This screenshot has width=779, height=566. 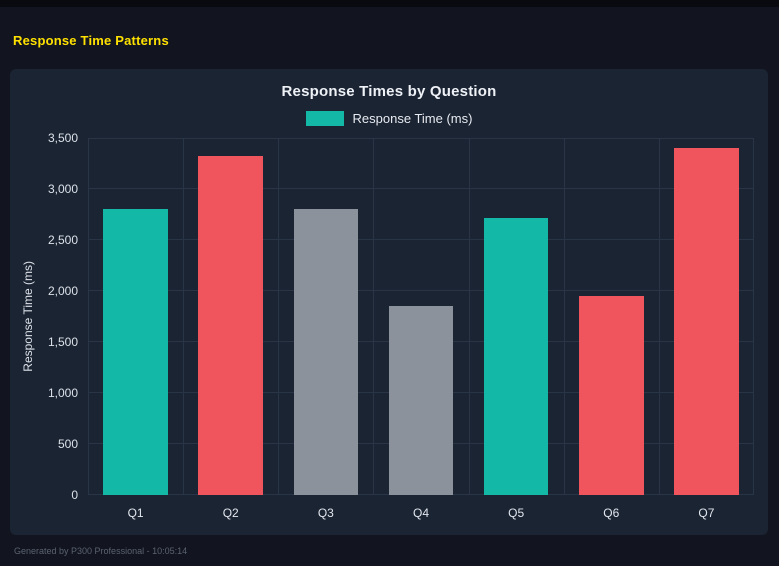 What do you see at coordinates (389, 91) in the screenshot?
I see `chart-title: Response Times by Question` at bounding box center [389, 91].